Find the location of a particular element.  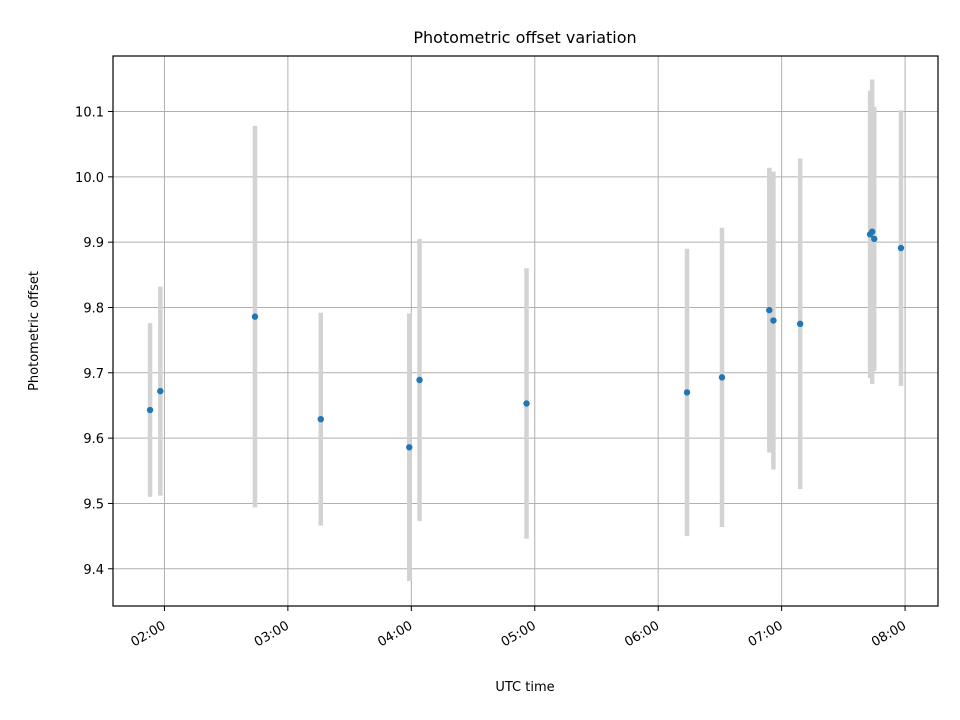

x-tick-label: 06:00 is located at coordinates (642, 634).